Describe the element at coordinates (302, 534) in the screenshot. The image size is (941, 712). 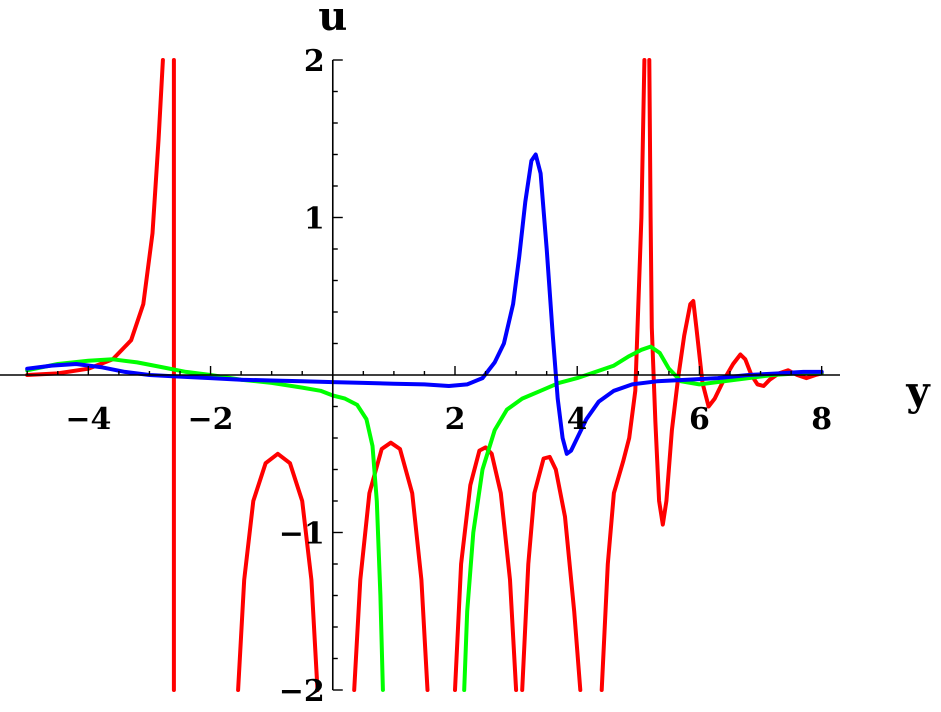
I see `y-tick-label: −1` at that location.